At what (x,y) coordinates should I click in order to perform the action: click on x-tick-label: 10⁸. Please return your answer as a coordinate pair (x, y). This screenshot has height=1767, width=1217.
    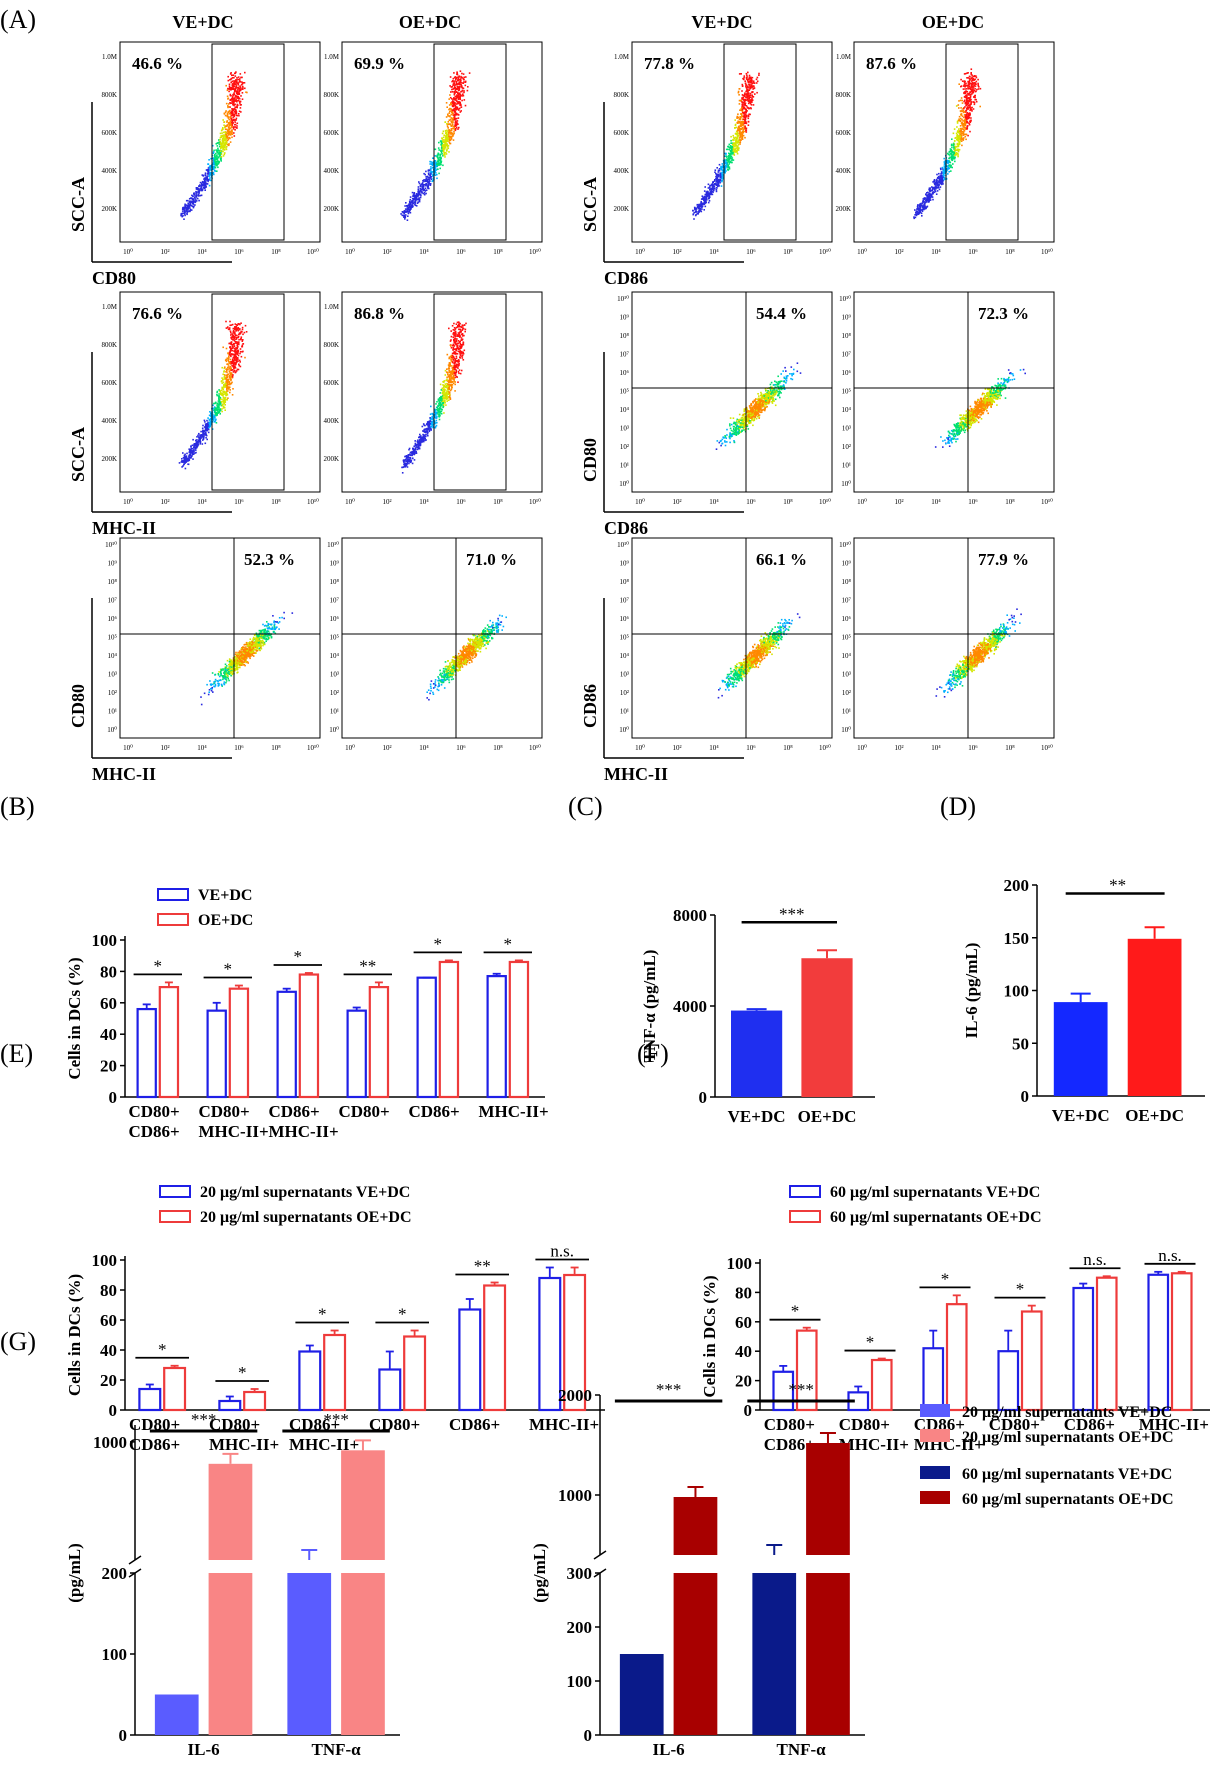
    Looking at the image, I should click on (276, 252).